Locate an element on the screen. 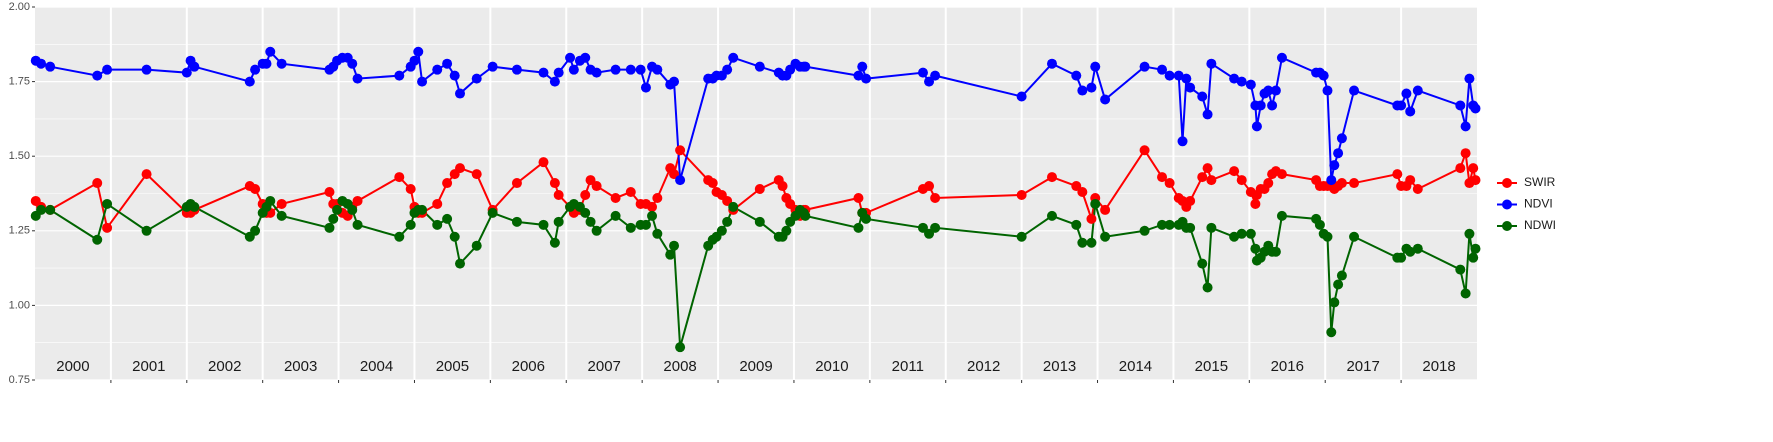 This screenshot has width=1773, height=442. year-label: 2012 is located at coordinates (983, 366).